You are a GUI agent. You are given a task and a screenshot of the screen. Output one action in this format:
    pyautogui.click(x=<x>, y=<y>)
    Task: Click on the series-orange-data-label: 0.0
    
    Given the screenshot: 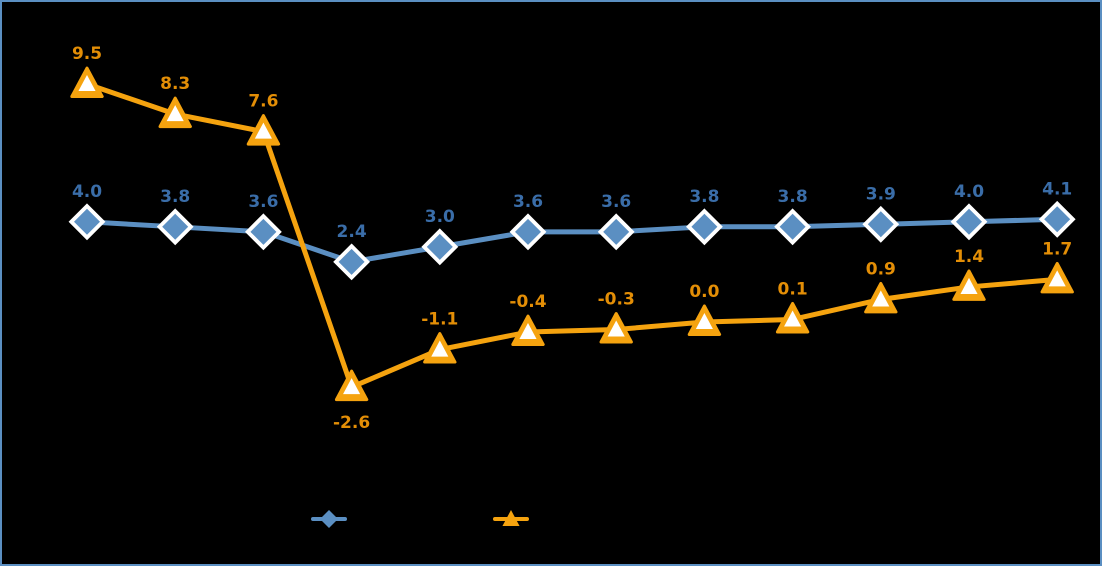 What is the action you would take?
    pyautogui.click(x=704, y=292)
    